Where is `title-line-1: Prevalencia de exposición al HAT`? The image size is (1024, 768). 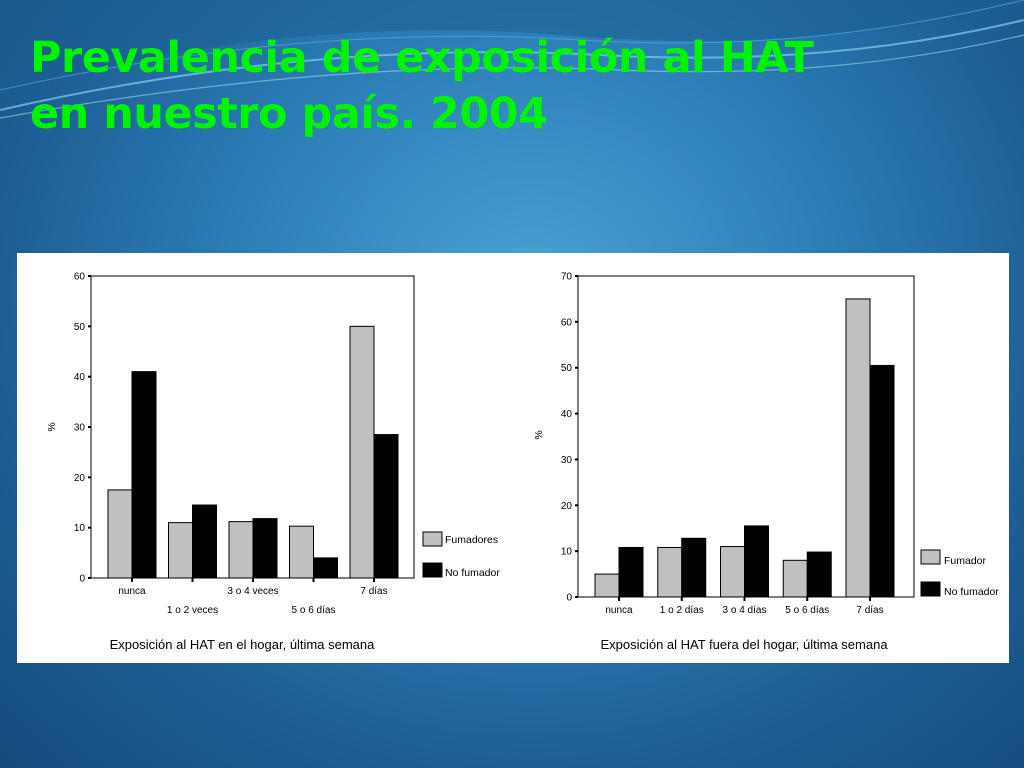
title-line-1: Prevalencia de exposición al HAT is located at coordinates (422, 58).